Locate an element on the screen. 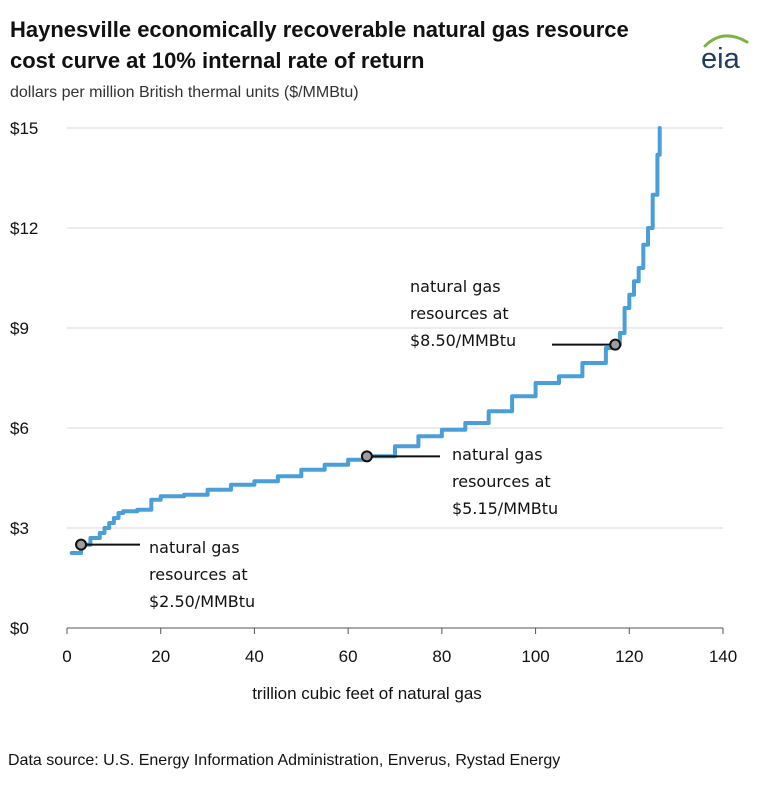  y-tick-label: $9 is located at coordinates (19, 328).